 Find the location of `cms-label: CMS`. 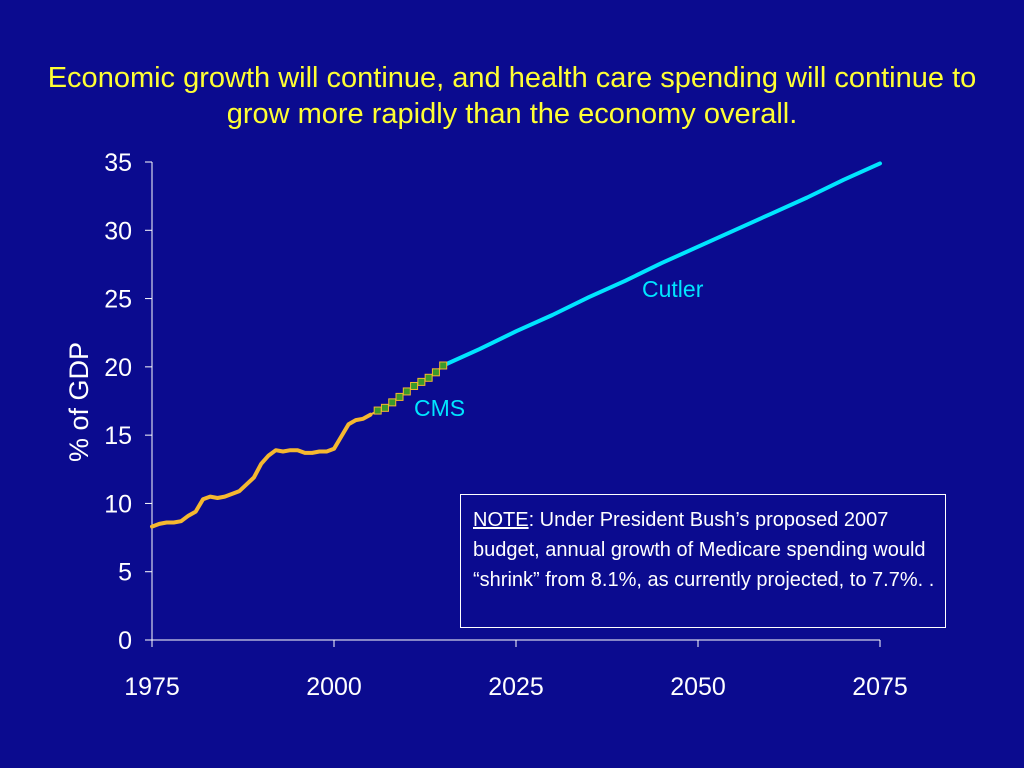

cms-label: CMS is located at coordinates (439, 408).